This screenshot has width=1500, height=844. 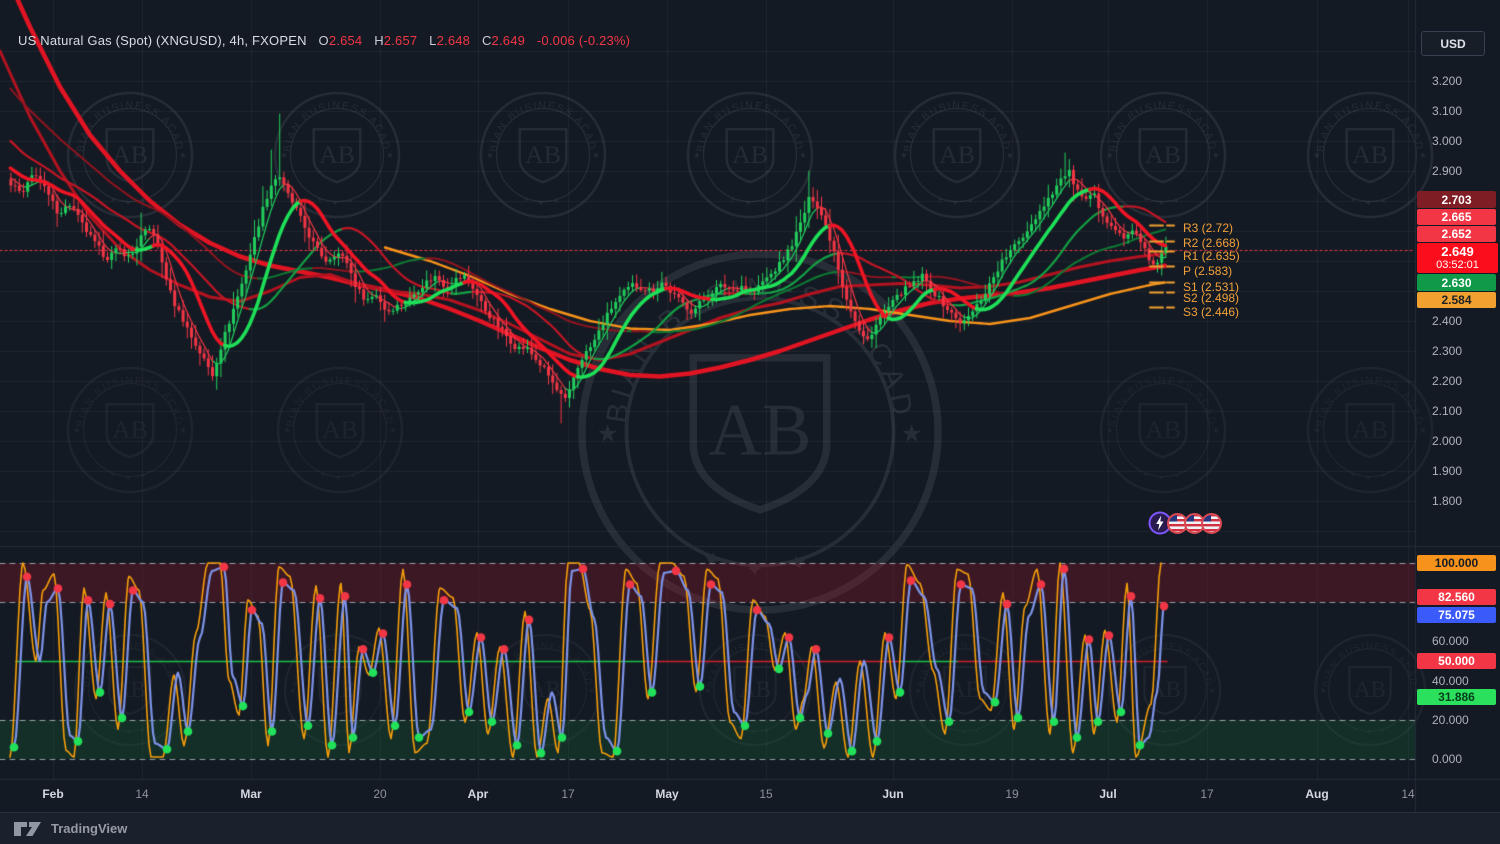 I want to click on pivot-label: P (2.583), so click(x=1208, y=271).